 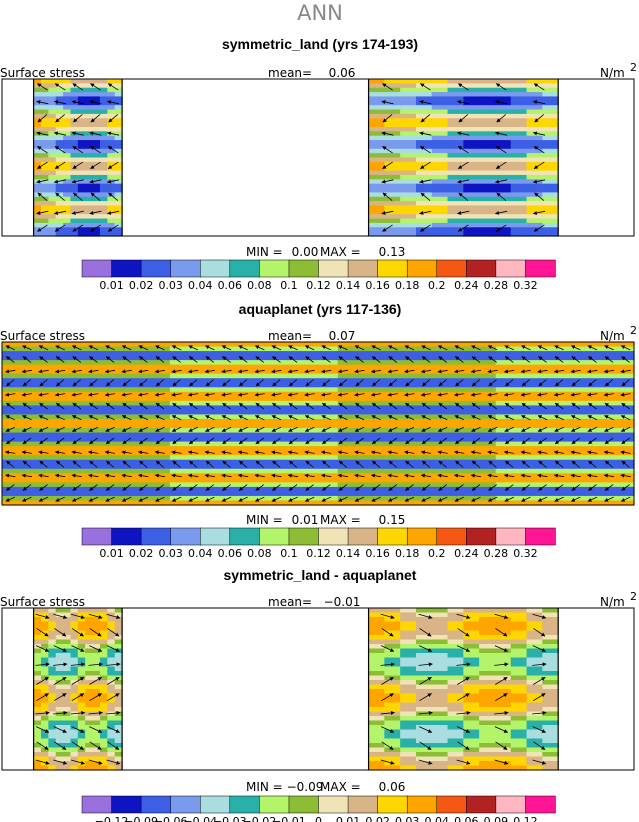 What do you see at coordinates (340, 252) in the screenshot?
I see `max-label: MAX =` at bounding box center [340, 252].